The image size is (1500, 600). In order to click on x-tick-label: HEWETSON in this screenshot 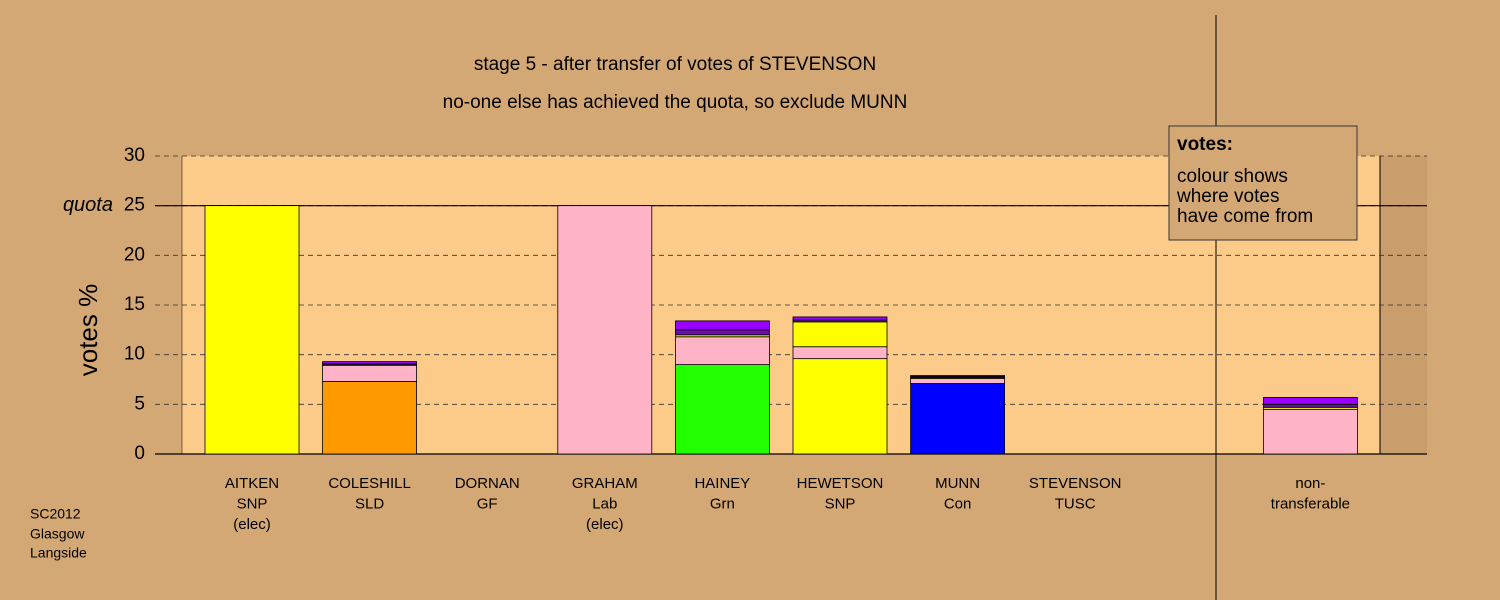, I will do `click(840, 483)`.